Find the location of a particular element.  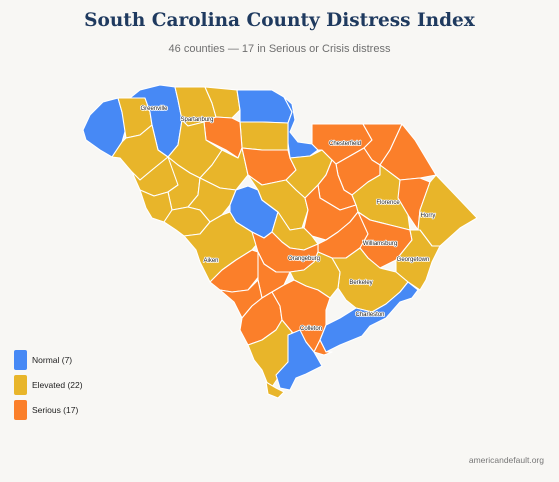

county-label-charleston: Charleston is located at coordinates (369, 315).